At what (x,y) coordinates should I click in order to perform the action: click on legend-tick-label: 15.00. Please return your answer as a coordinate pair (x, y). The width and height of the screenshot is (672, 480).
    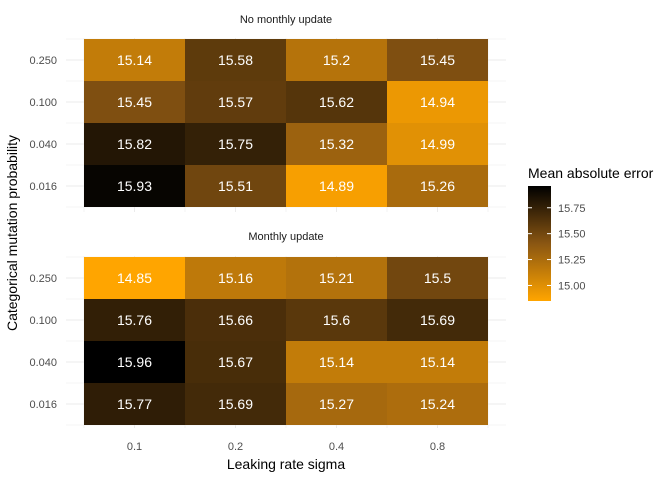
    Looking at the image, I should click on (572, 286).